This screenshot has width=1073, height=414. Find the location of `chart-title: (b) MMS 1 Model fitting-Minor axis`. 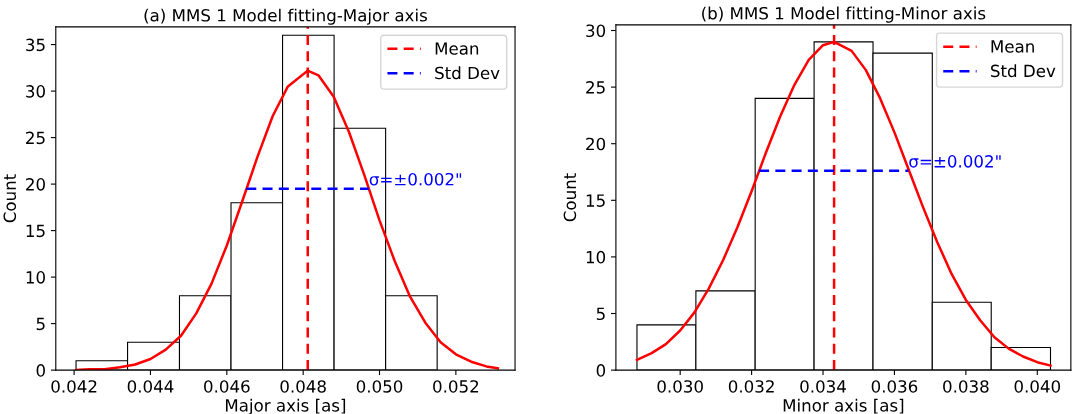

chart-title: (b) MMS 1 Model fitting-Minor axis is located at coordinates (844, 14).